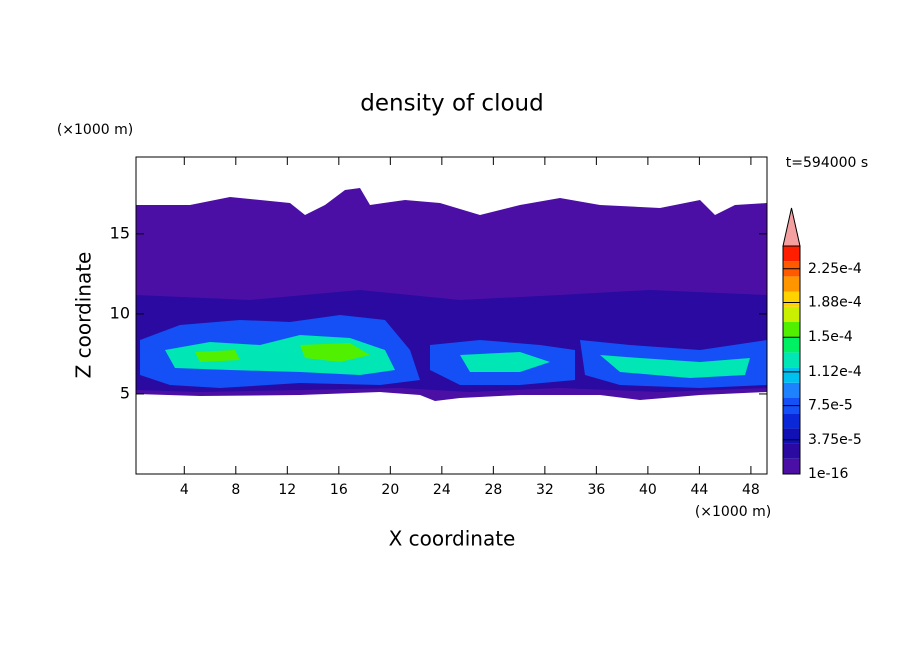 The height and width of the screenshot is (654, 904). What do you see at coordinates (835, 372) in the screenshot?
I see `colorbar-label: 1.12e-4` at bounding box center [835, 372].